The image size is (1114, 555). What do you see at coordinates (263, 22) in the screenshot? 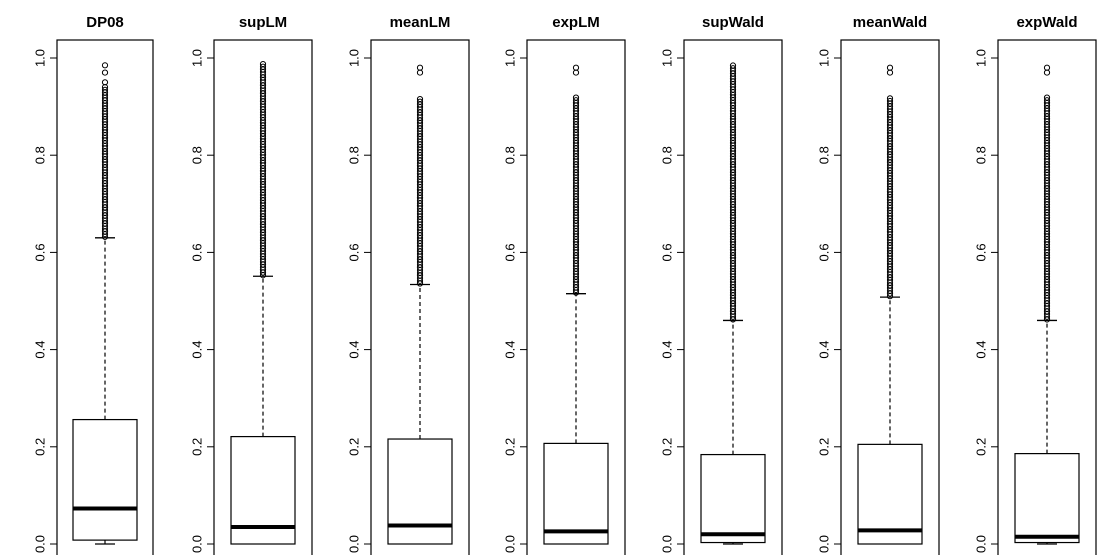
I see `panel-title: supLM` at bounding box center [263, 22].